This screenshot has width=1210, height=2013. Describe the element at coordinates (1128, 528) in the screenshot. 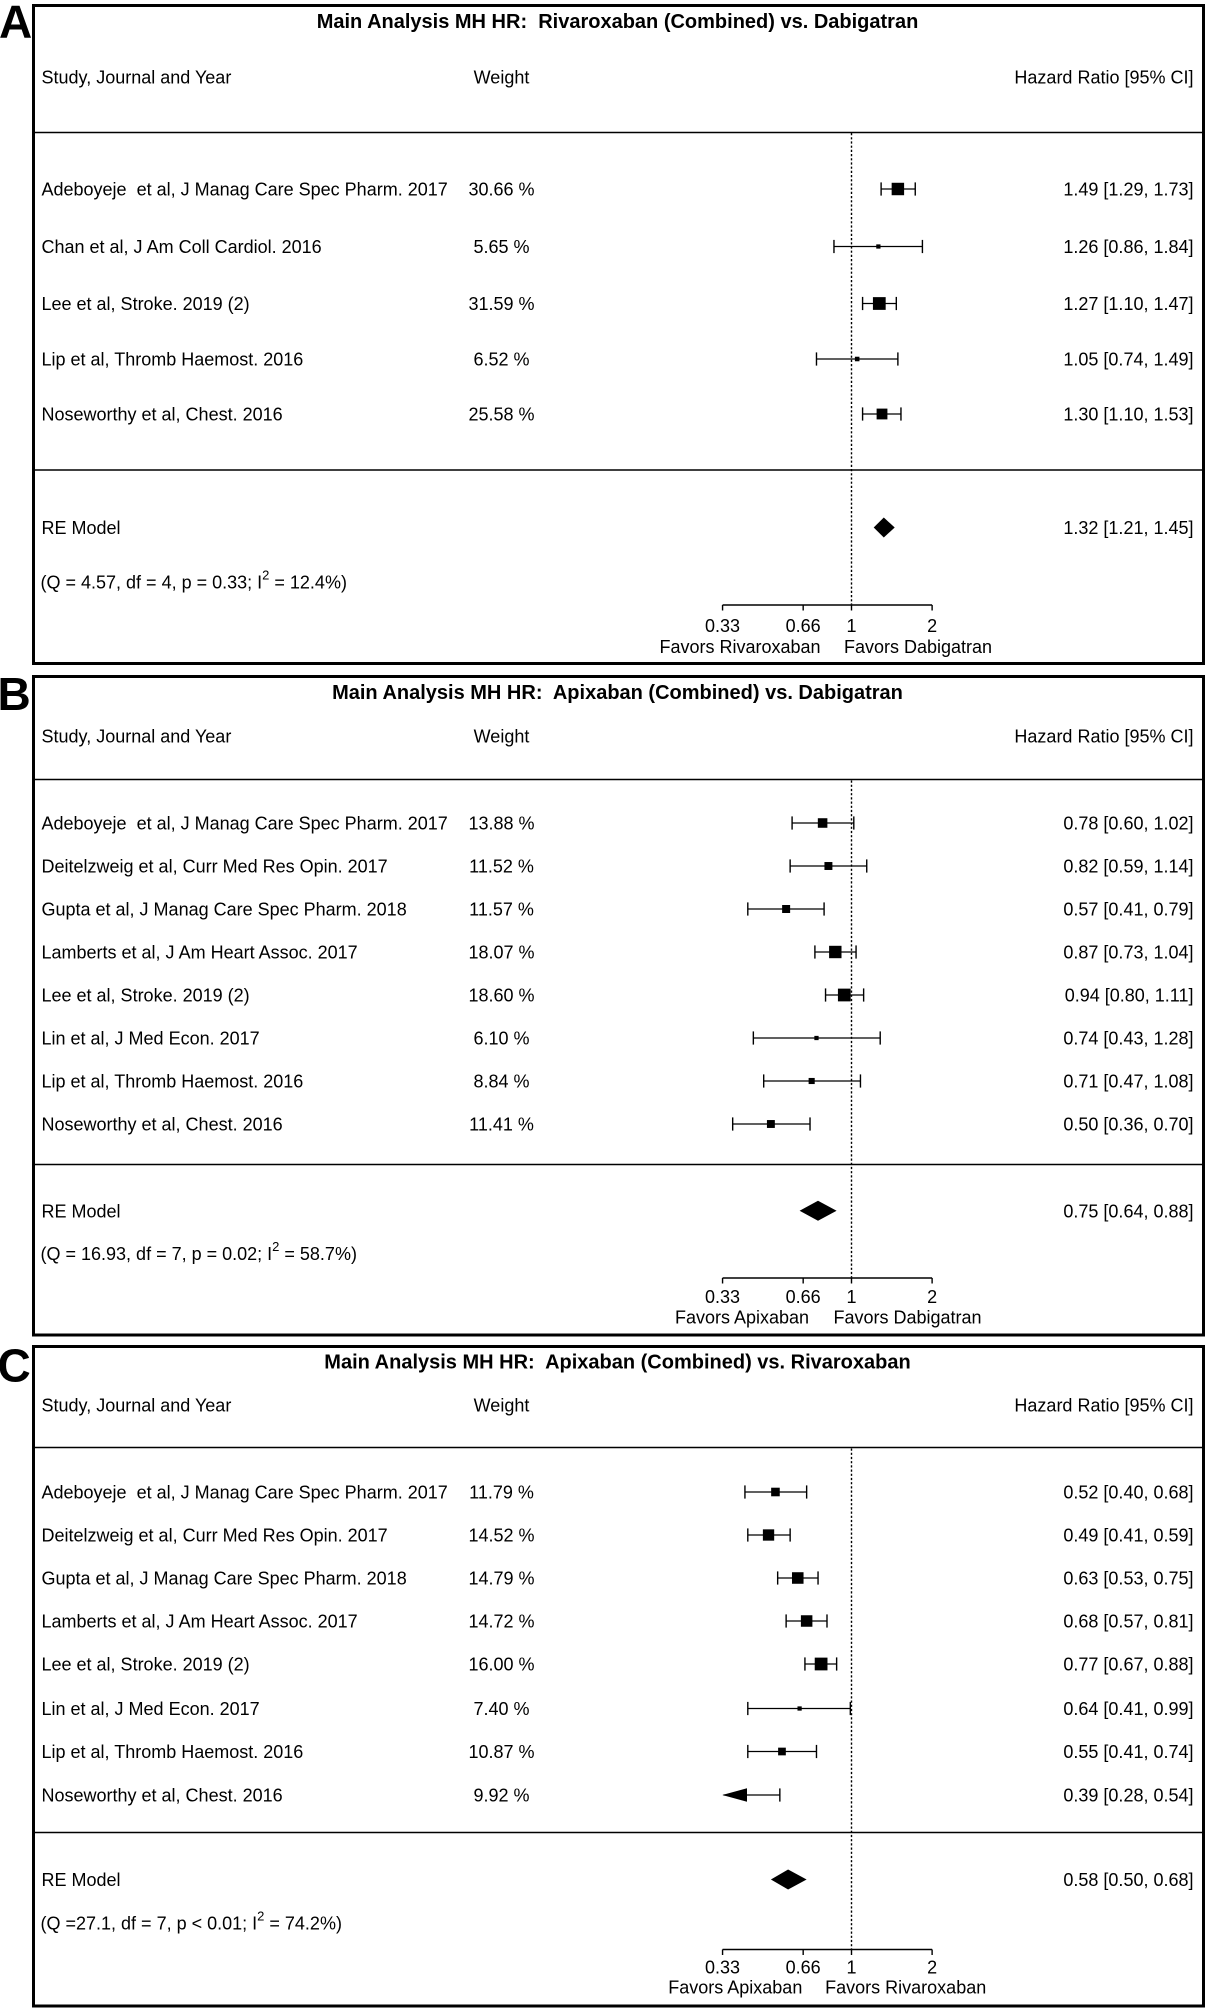

I see `svg-text: 1.32 [1.21, 1.45]` at that location.